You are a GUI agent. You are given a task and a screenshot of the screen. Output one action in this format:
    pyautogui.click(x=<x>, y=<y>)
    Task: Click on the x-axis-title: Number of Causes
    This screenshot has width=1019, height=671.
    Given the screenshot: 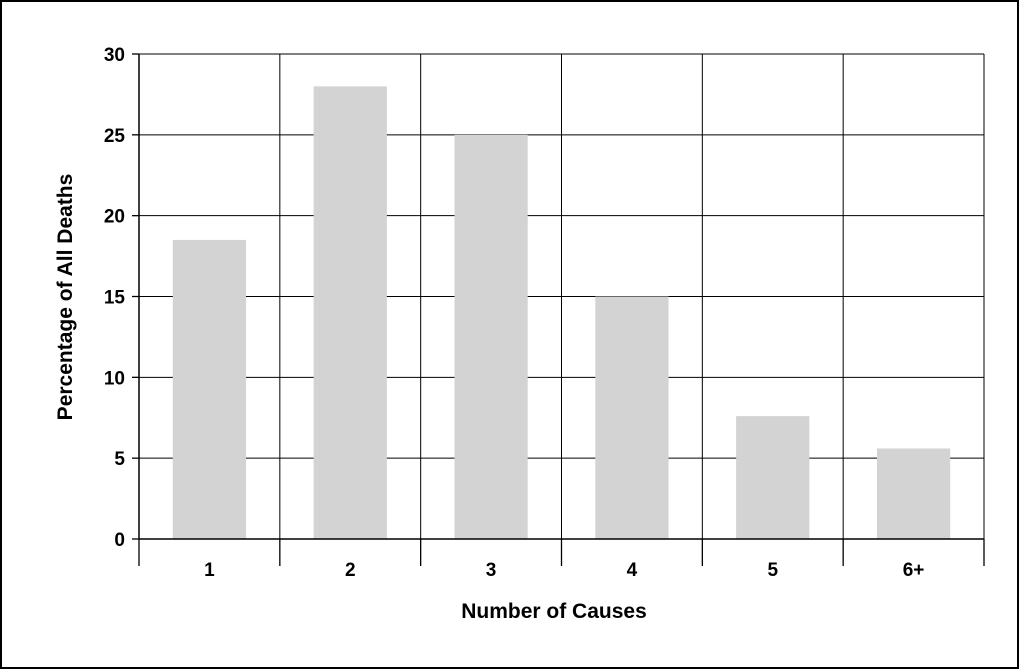 What is the action you would take?
    pyautogui.click(x=554, y=611)
    